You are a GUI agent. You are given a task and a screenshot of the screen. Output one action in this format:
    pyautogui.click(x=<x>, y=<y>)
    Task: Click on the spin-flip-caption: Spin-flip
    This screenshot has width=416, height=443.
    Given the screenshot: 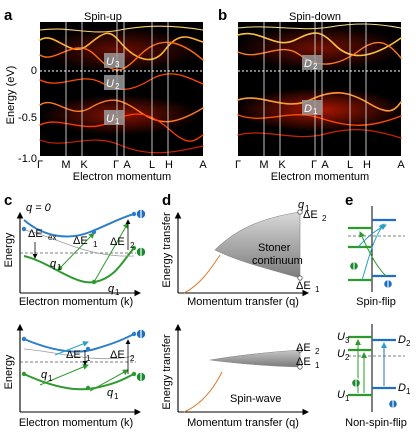 What is the action you would take?
    pyautogui.click(x=376, y=302)
    